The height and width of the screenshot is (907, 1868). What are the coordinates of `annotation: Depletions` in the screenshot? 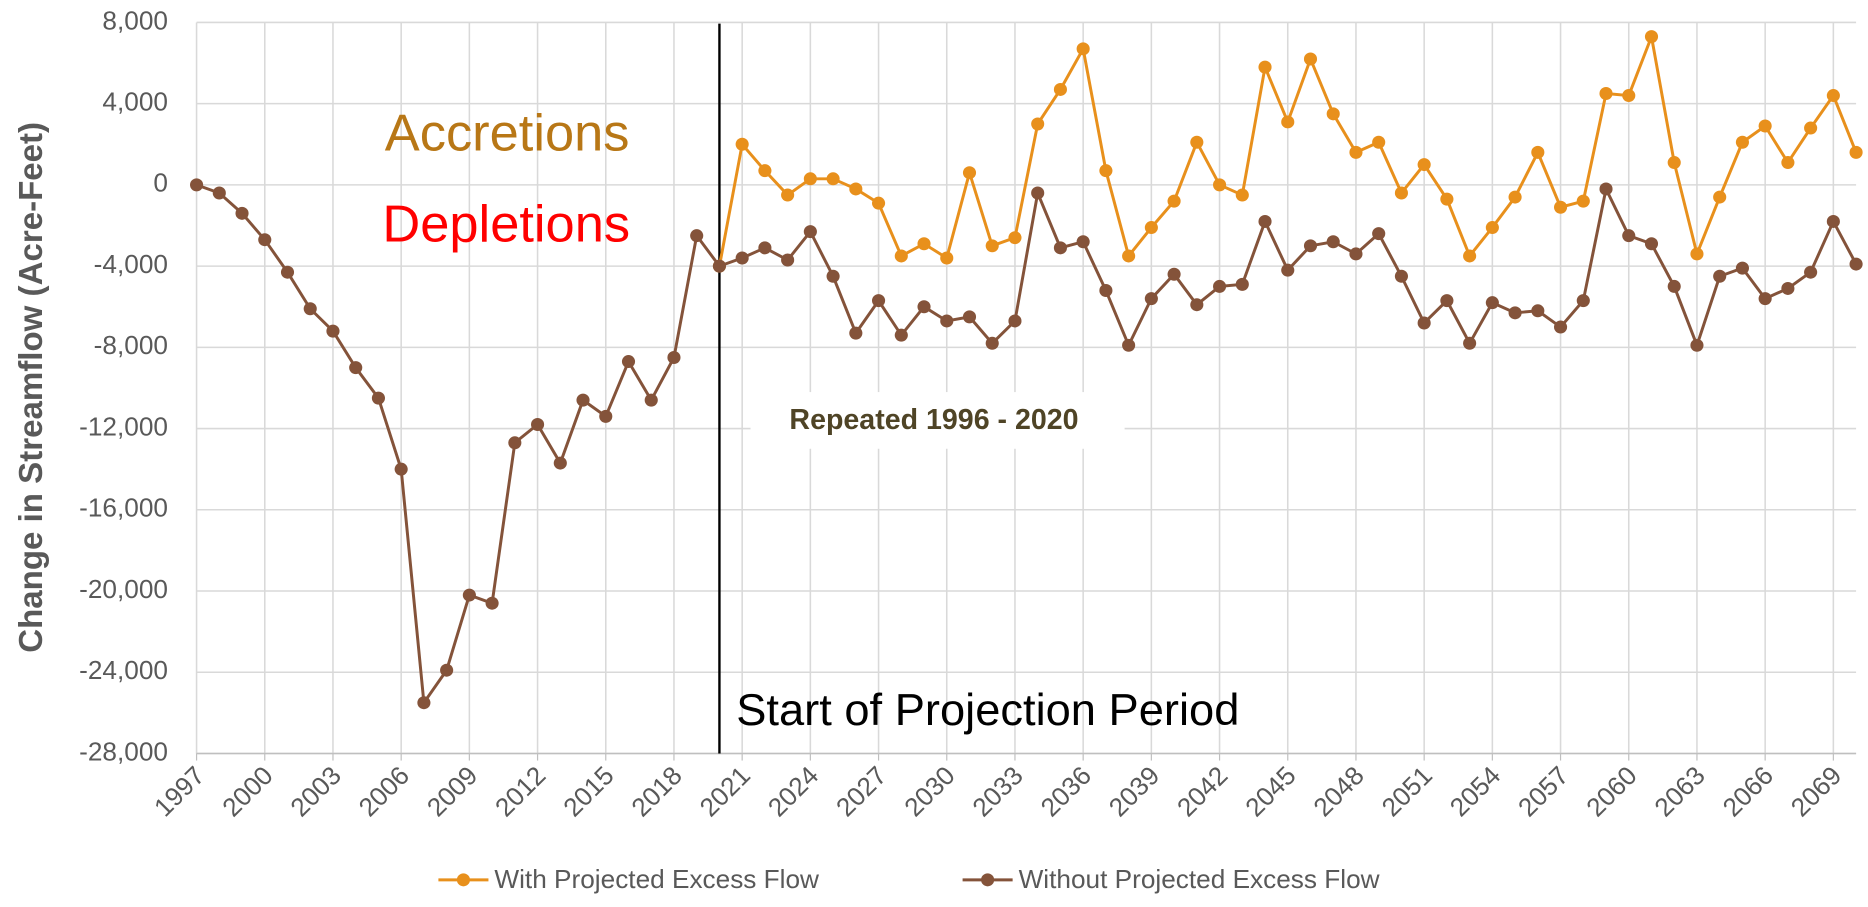 It's located at (506, 225).